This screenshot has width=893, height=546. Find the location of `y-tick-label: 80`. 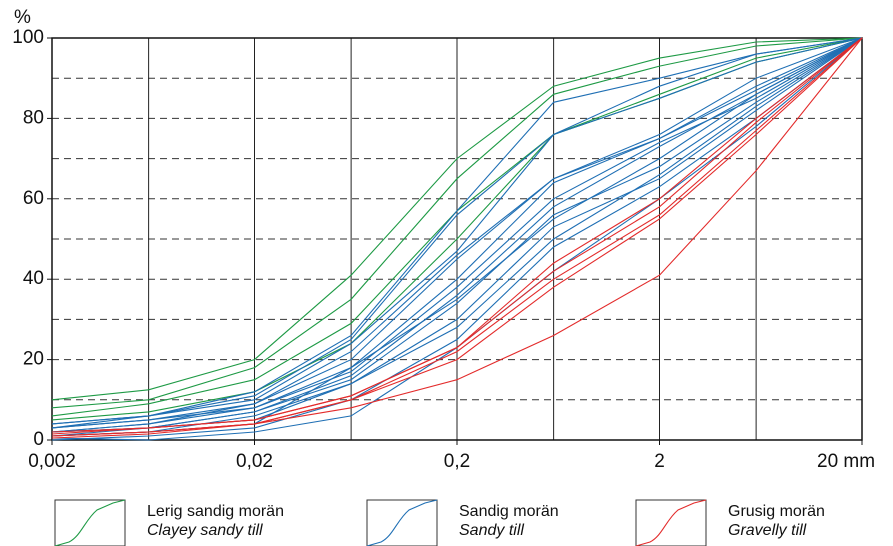

y-tick-label: 80 is located at coordinates (33, 117).